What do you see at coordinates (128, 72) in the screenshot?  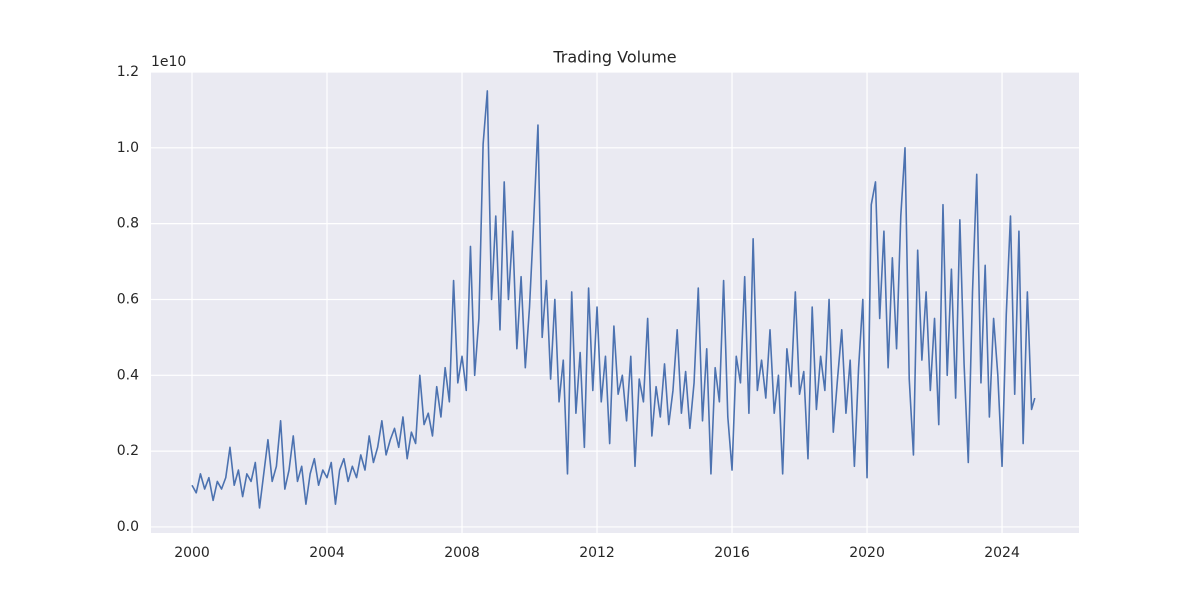 I see `y-tick-label: 1.2` at bounding box center [128, 72].